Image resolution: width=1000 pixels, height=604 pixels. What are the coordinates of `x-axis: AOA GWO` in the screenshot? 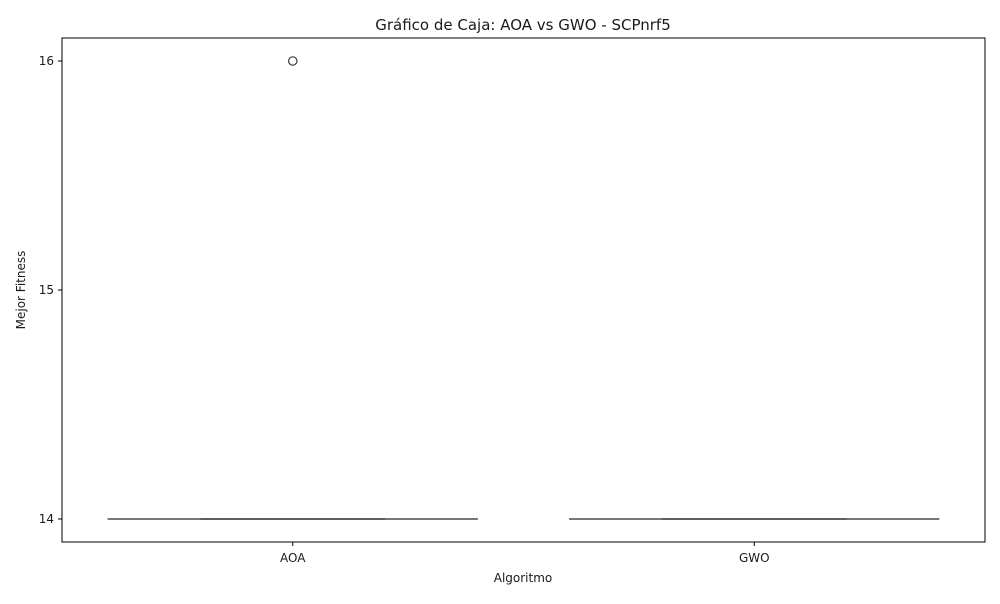 It's located at (525, 553).